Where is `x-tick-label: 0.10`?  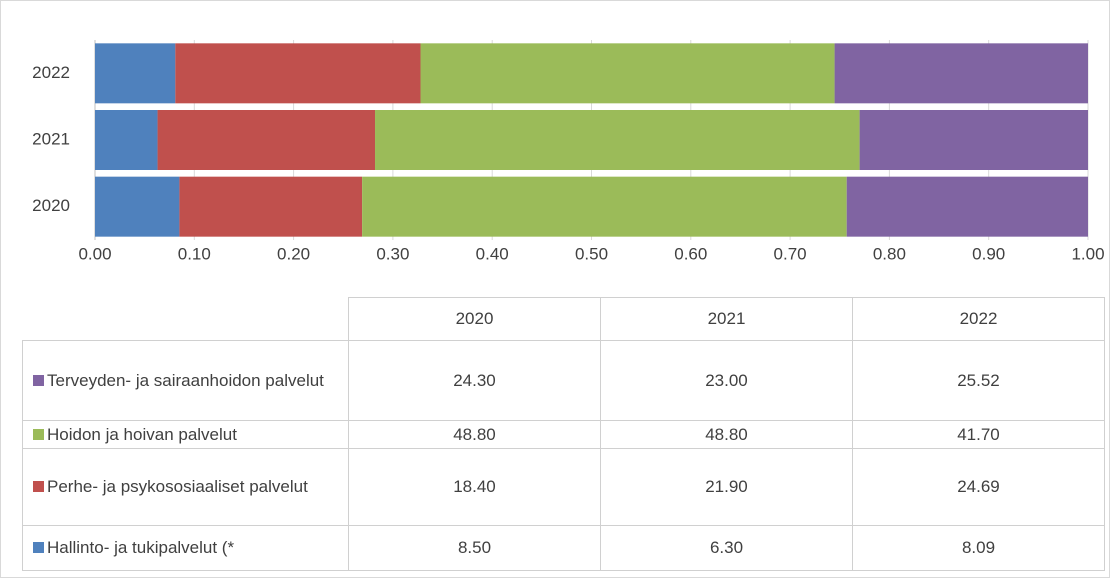 x-tick-label: 0.10 is located at coordinates (194, 253).